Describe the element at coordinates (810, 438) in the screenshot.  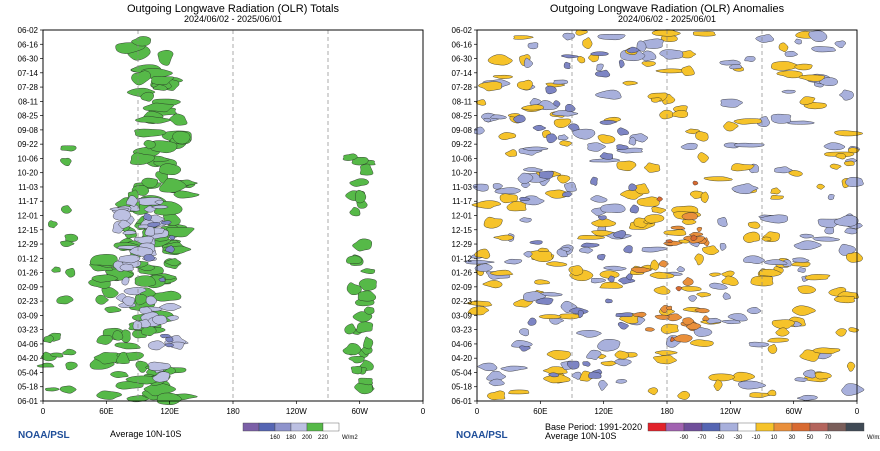
I see `colorbar-tick-label: 50` at that location.